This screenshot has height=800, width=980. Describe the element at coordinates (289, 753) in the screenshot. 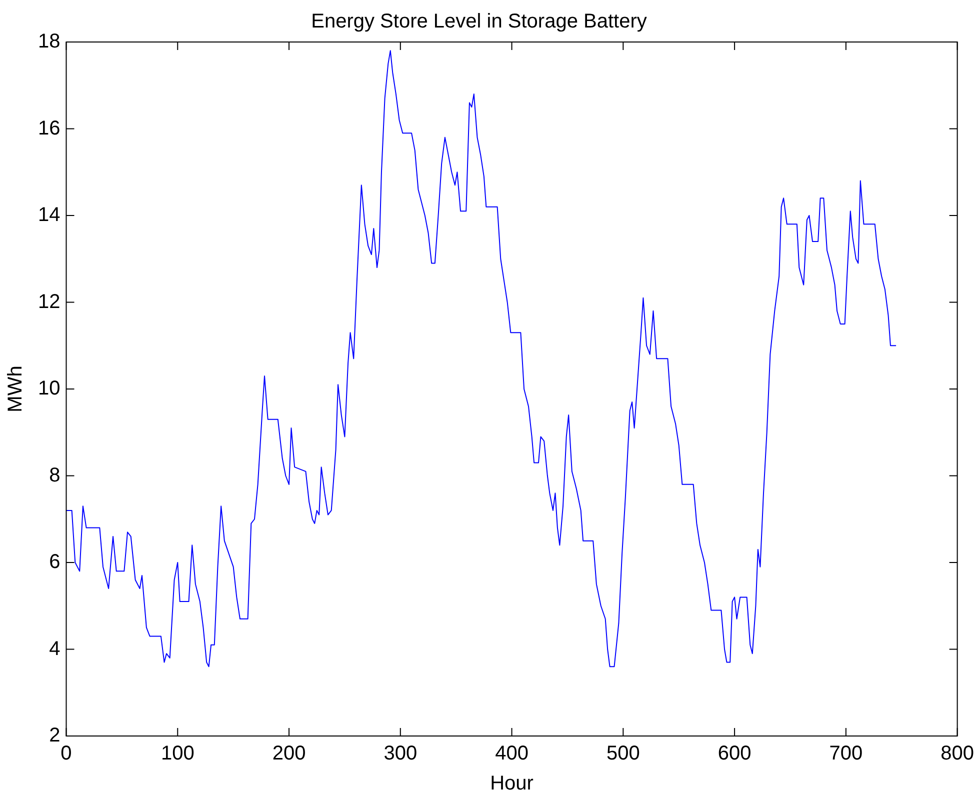

I see `x-tick-label: 200` at that location.